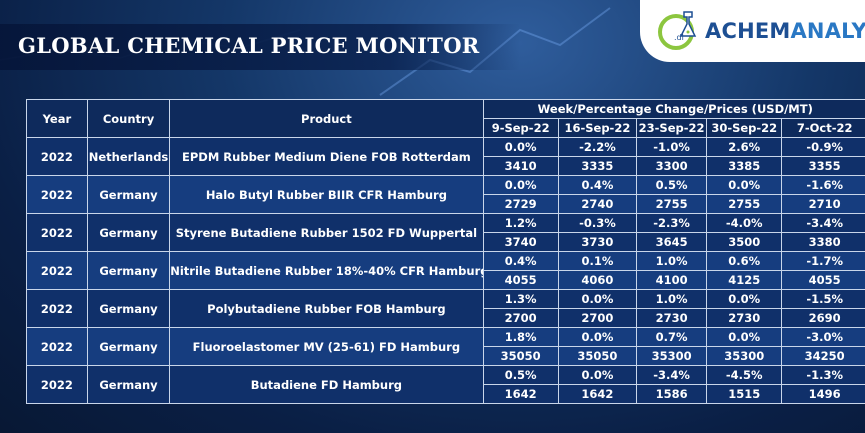  I want to click on change-cell: -1.3%, so click(823, 375).